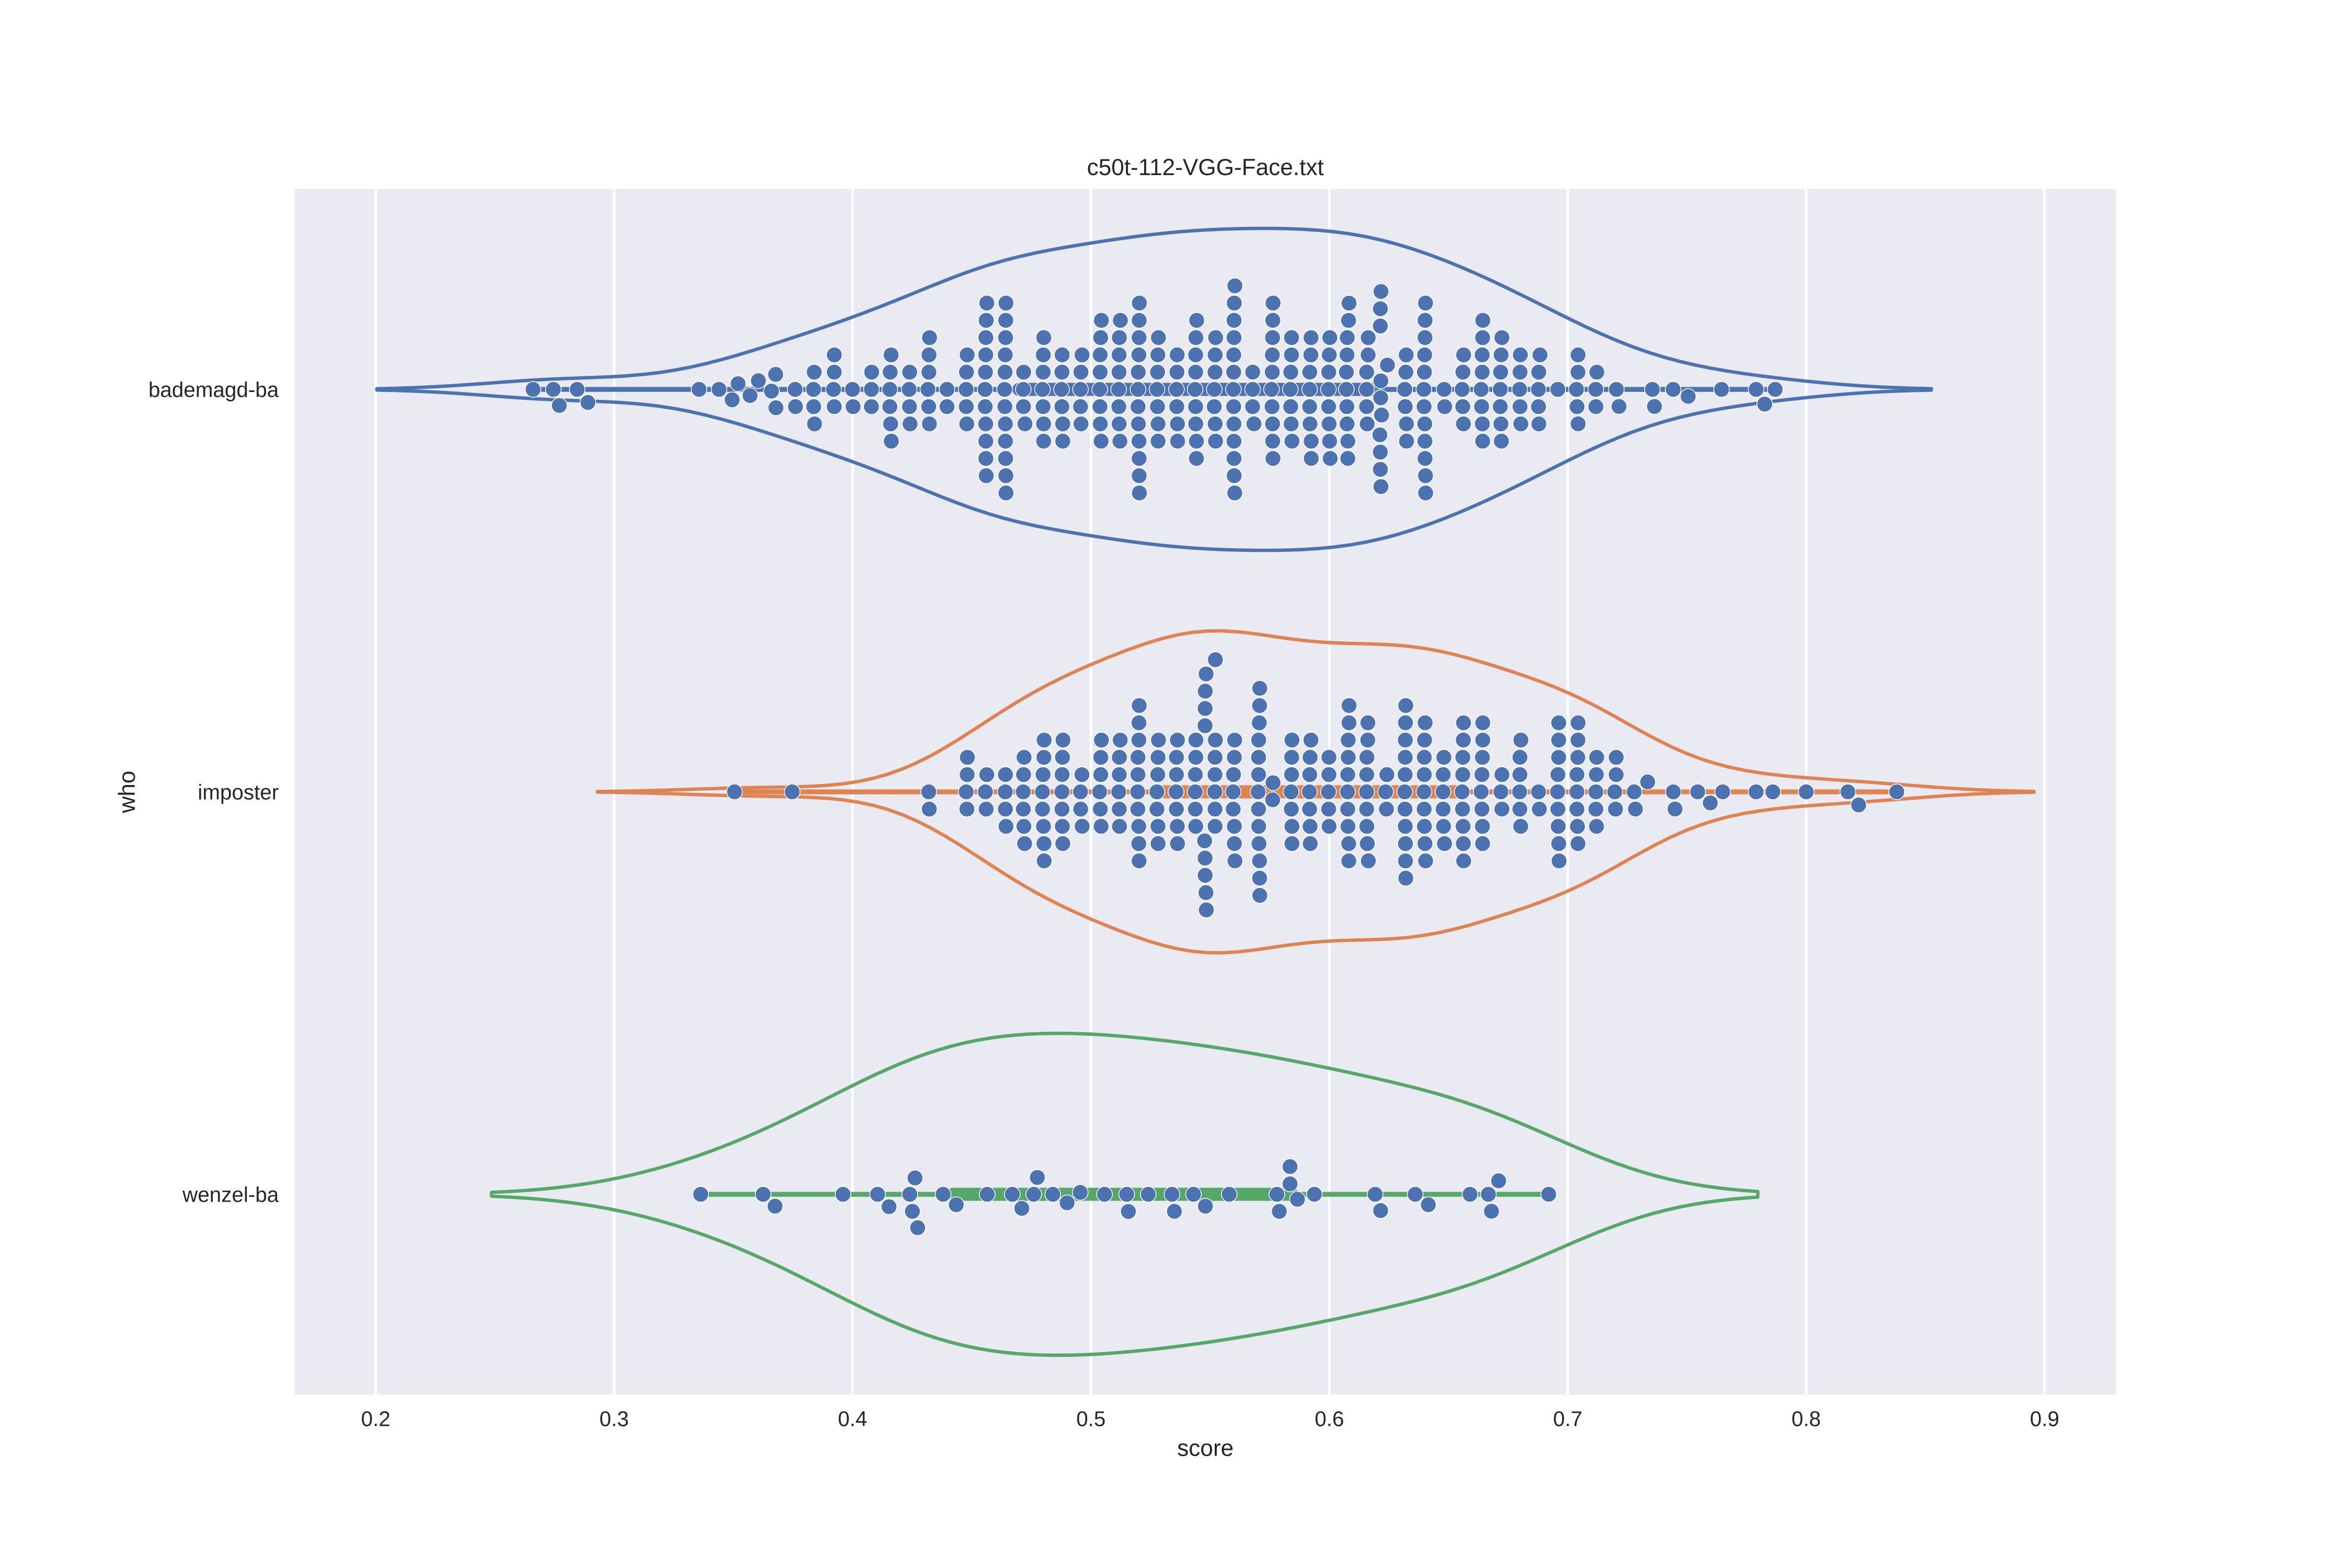 Image resolution: width=2352 pixels, height=1568 pixels. Describe the element at coordinates (852, 1418) in the screenshot. I see `svg-text: 0.4` at that location.